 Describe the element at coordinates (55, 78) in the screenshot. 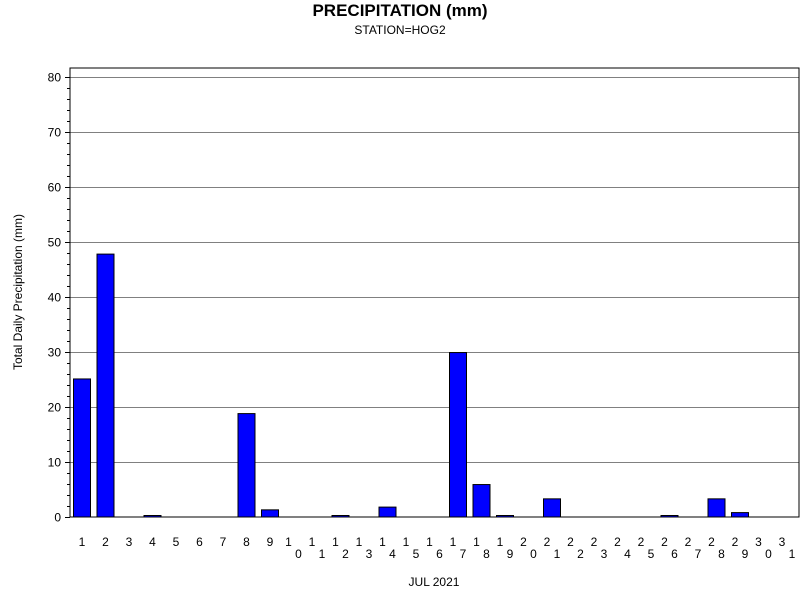

I see `y-tick-label: 80` at that location.